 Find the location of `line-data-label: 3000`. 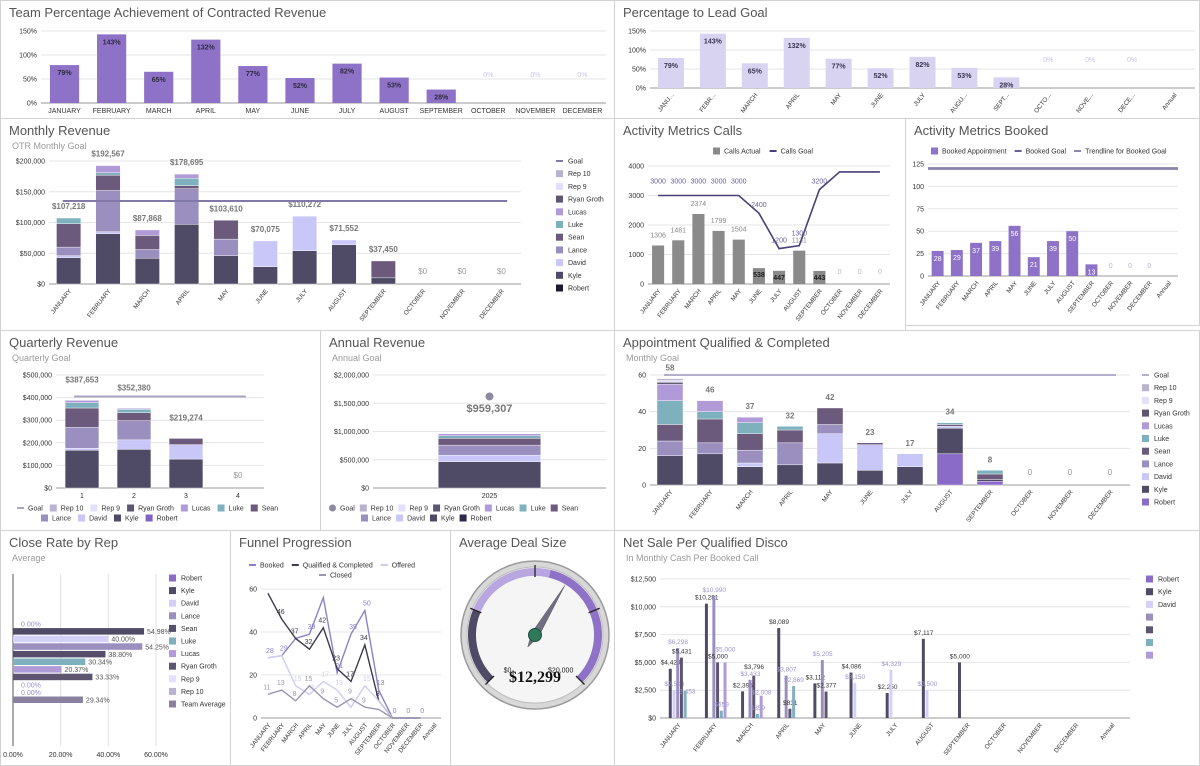

line-data-label: 3000 is located at coordinates (658, 182).